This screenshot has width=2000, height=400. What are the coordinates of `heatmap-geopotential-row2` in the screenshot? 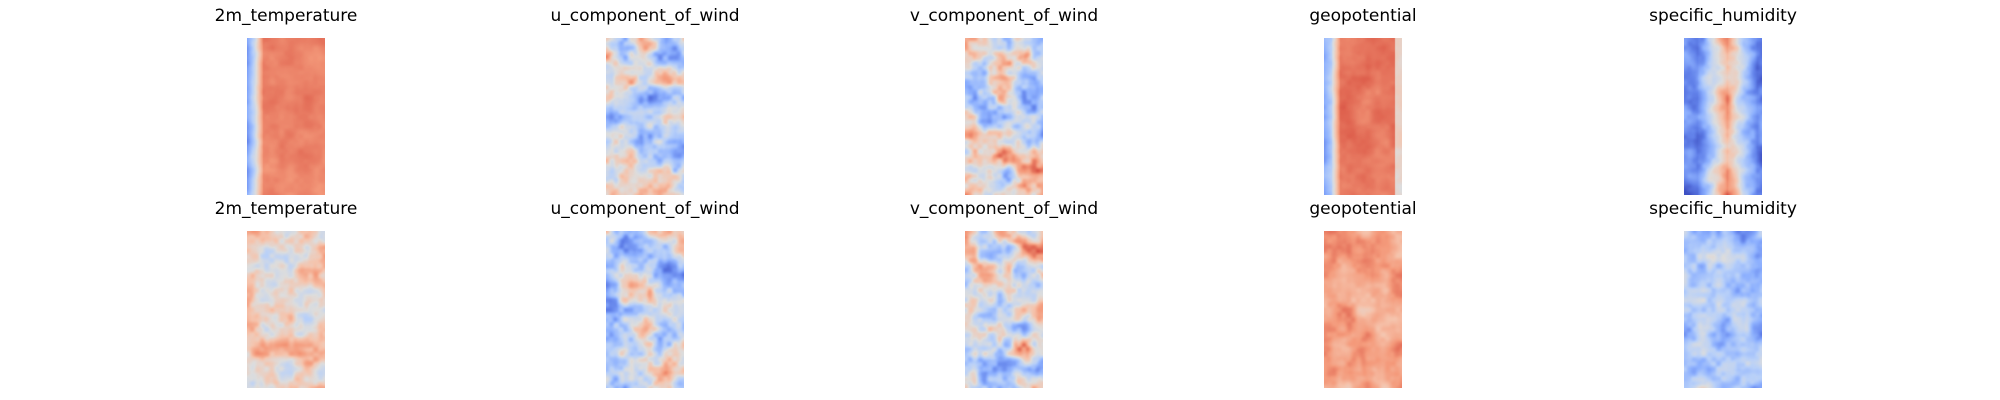 It's located at (1363, 309).